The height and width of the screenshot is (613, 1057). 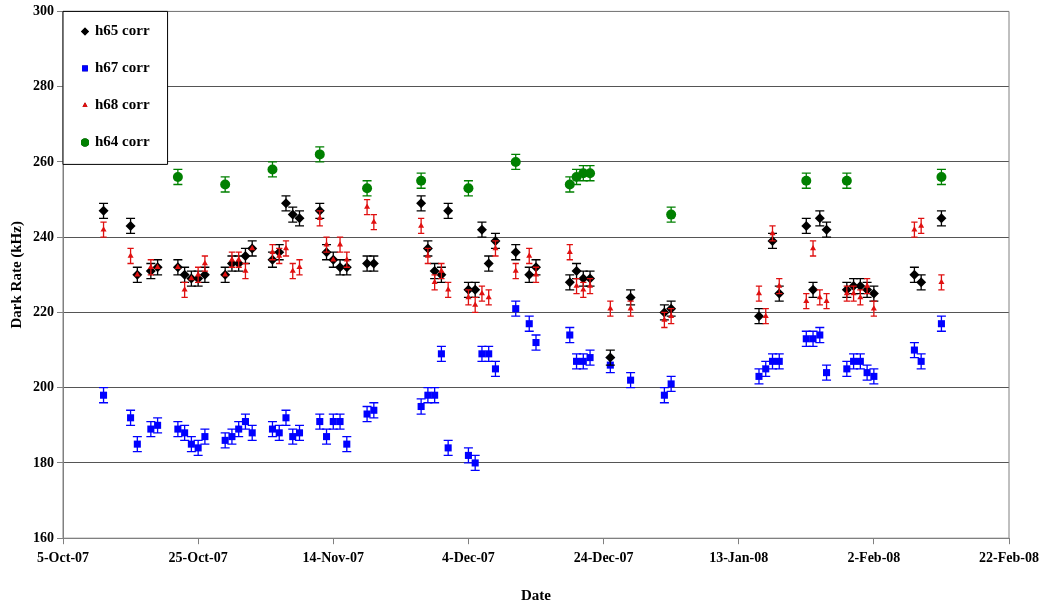 I want to click on x-tick-label: 24-Dec-07, so click(x=603, y=558).